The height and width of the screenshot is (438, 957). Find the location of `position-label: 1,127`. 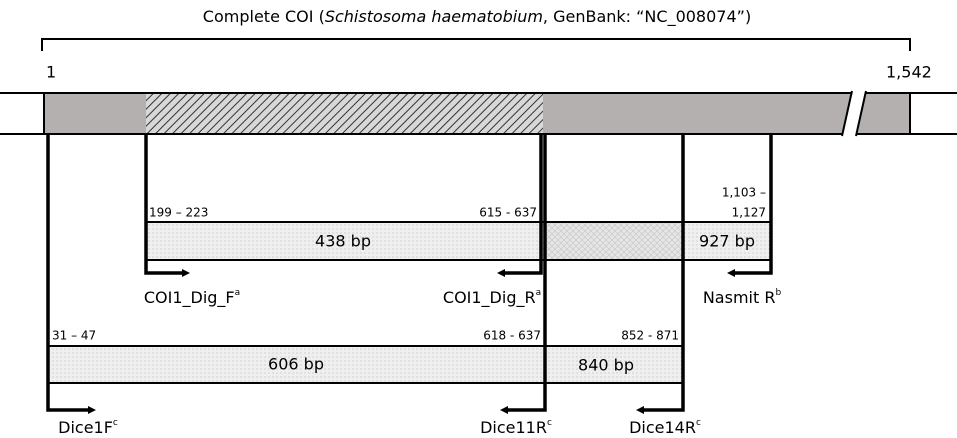

position-label: 1,127 is located at coordinates (749, 213).